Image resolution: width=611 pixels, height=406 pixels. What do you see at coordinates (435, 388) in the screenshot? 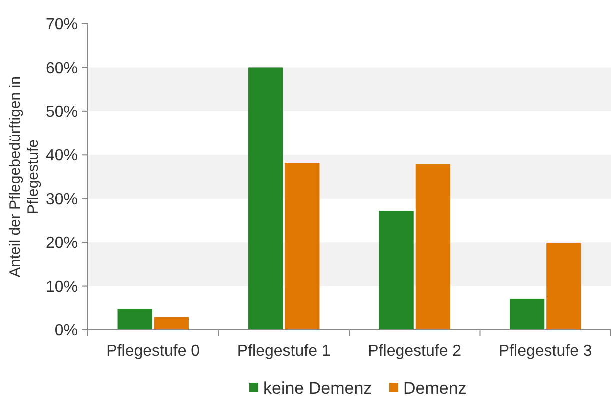
I see `legend-label: Demenz` at bounding box center [435, 388].